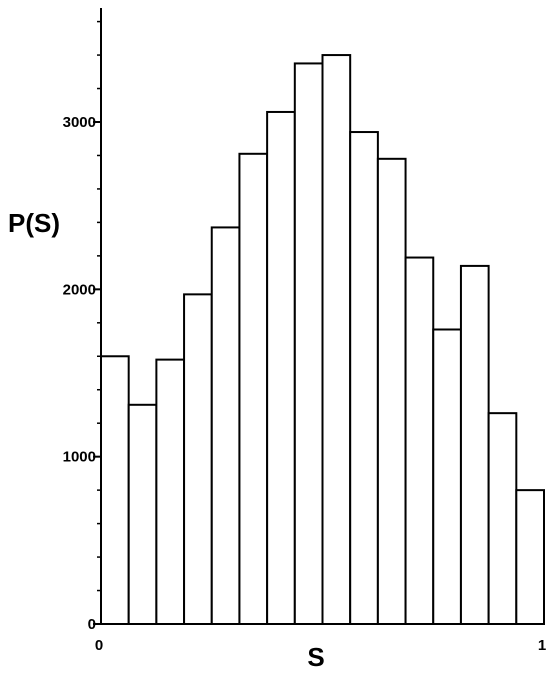 The width and height of the screenshot is (552, 675). Describe the element at coordinates (542, 645) in the screenshot. I see `x-tick-label: 1` at that location.